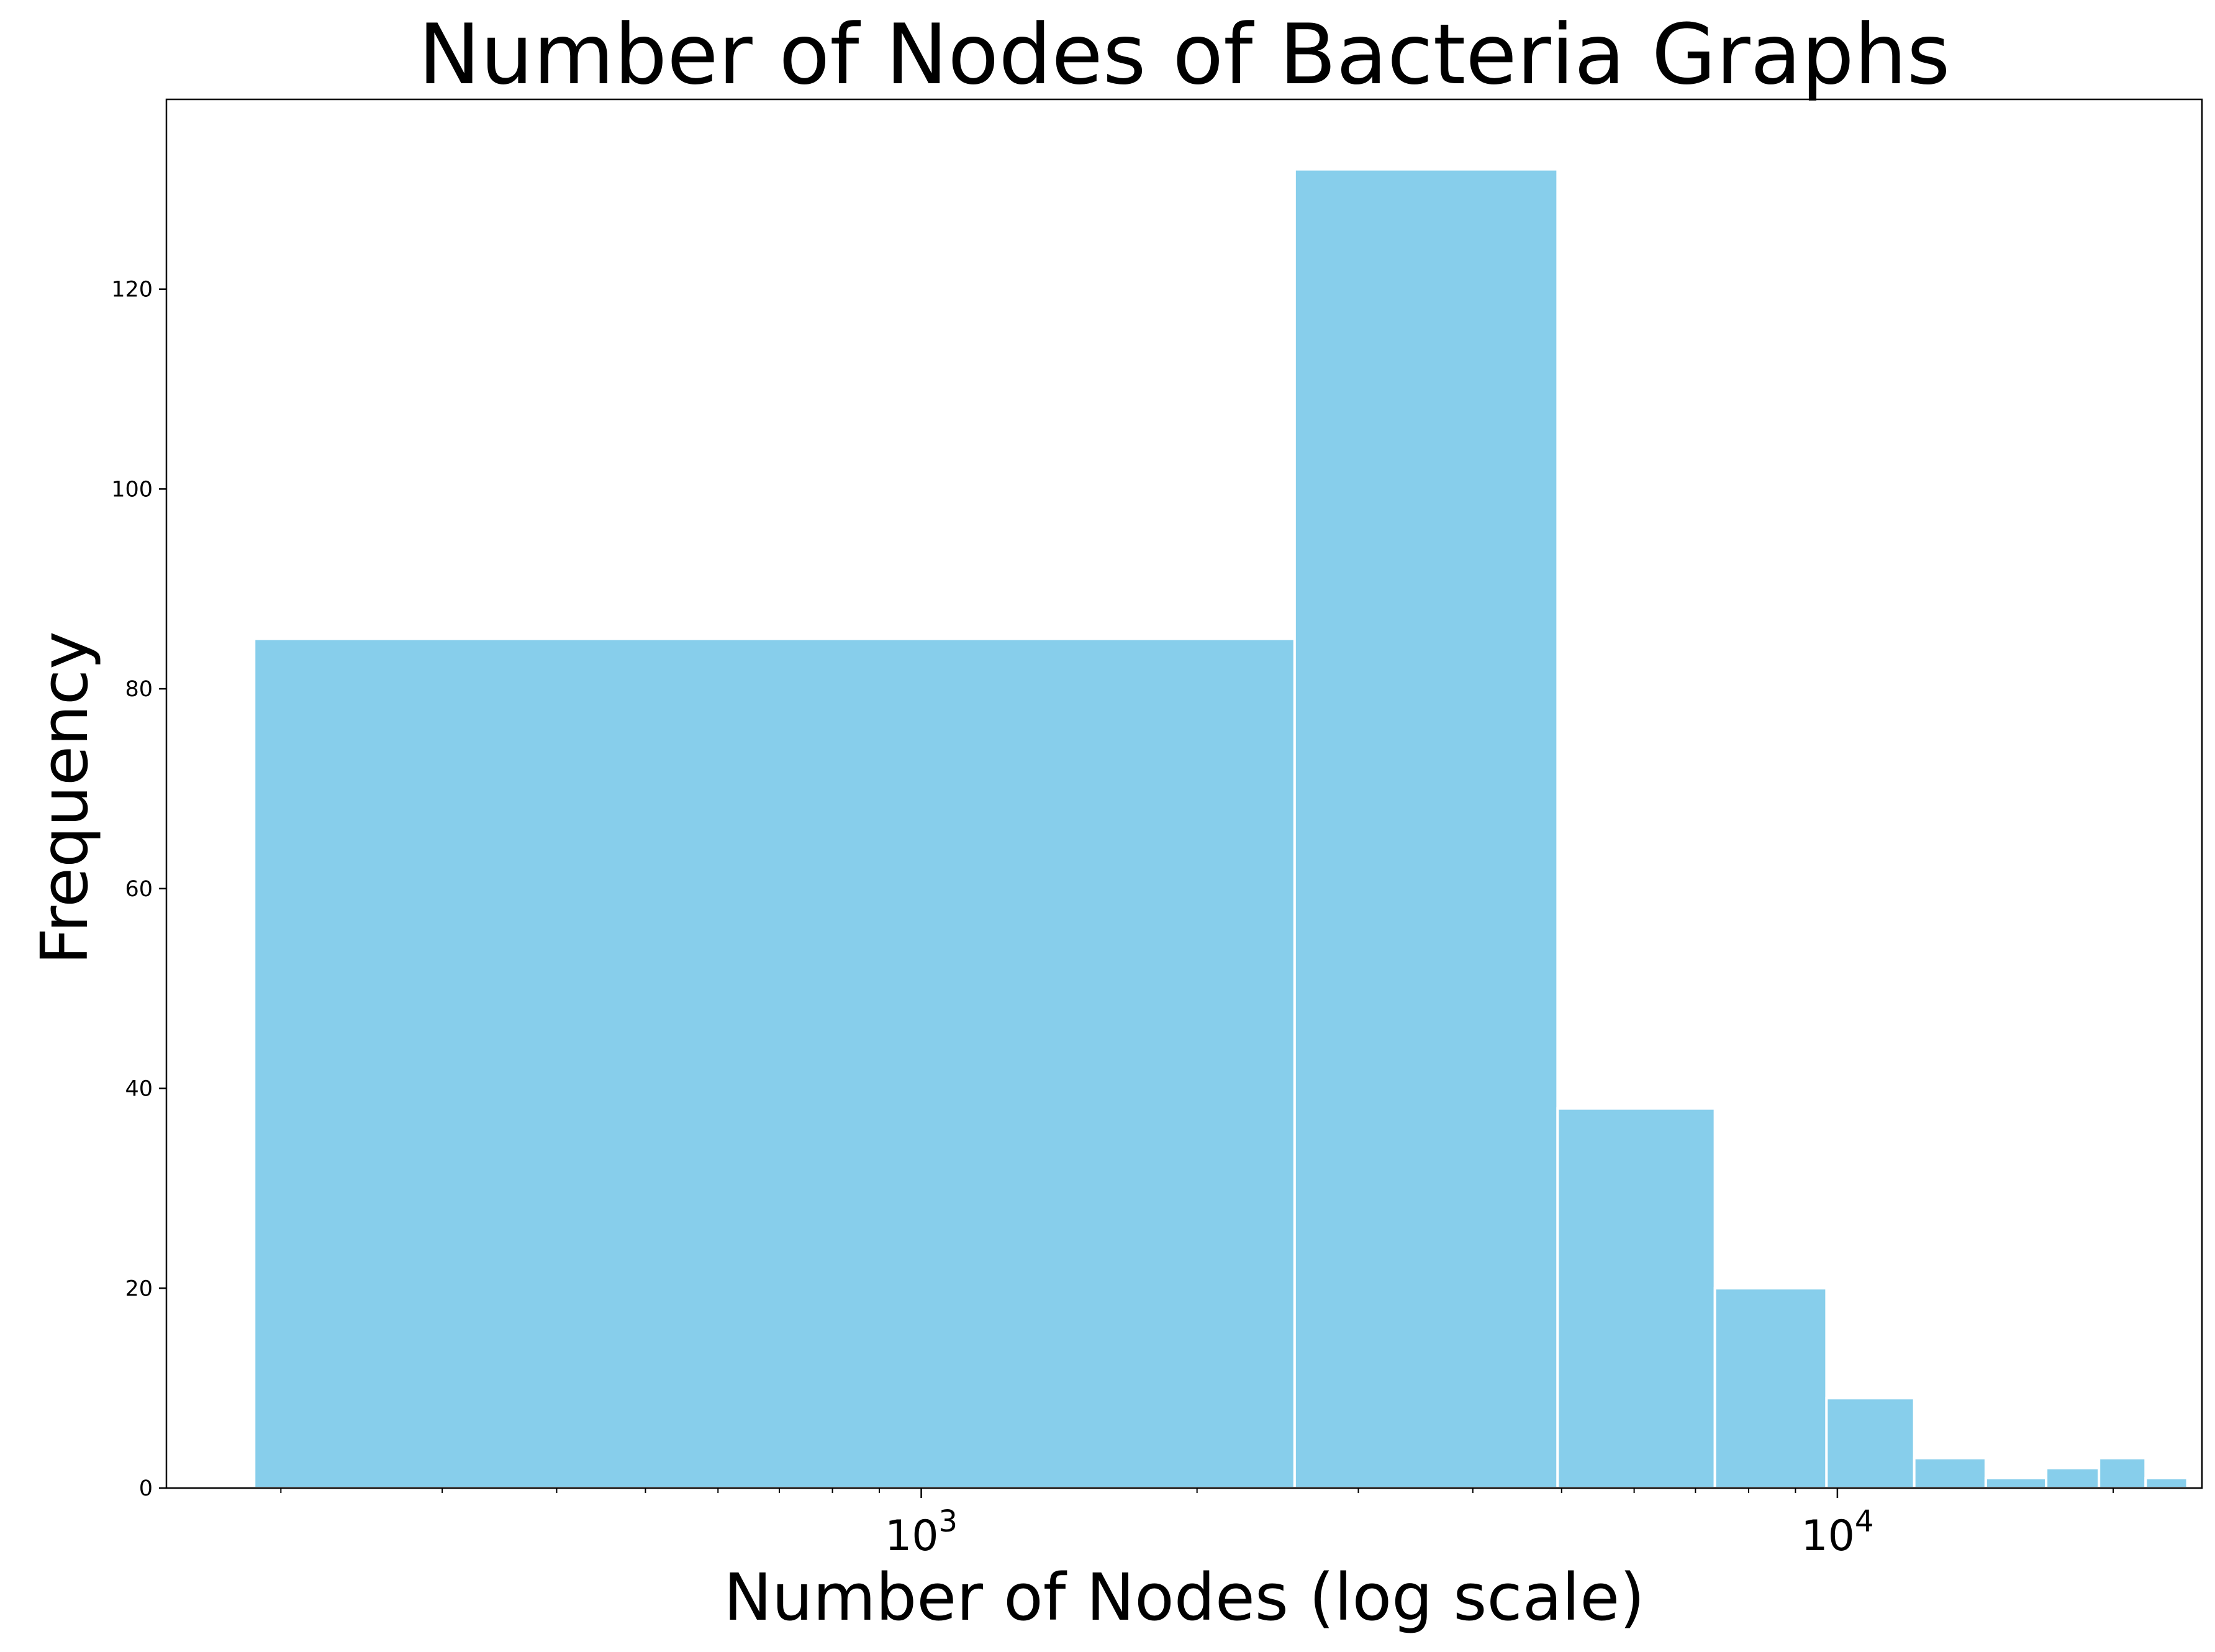  What do you see at coordinates (1184, 54) in the screenshot?
I see `chart-title: Number of Nodes of Bacteria Graphs` at bounding box center [1184, 54].